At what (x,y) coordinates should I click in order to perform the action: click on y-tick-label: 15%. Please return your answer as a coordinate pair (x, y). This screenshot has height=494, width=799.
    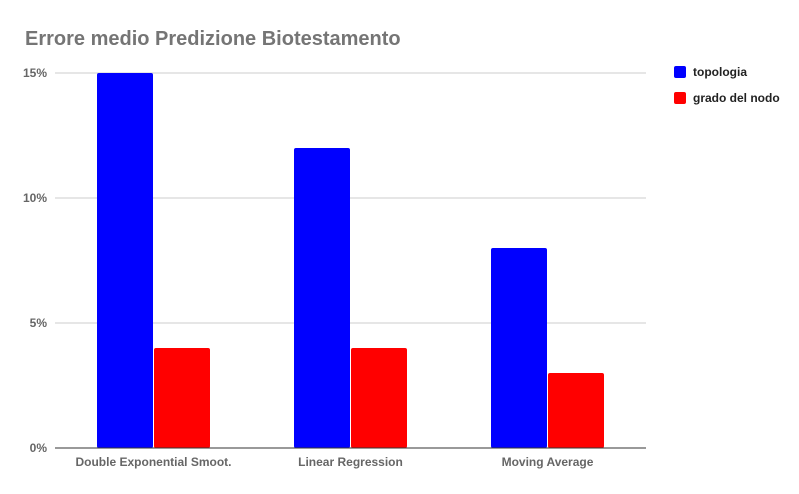
    Looking at the image, I should click on (35, 73).